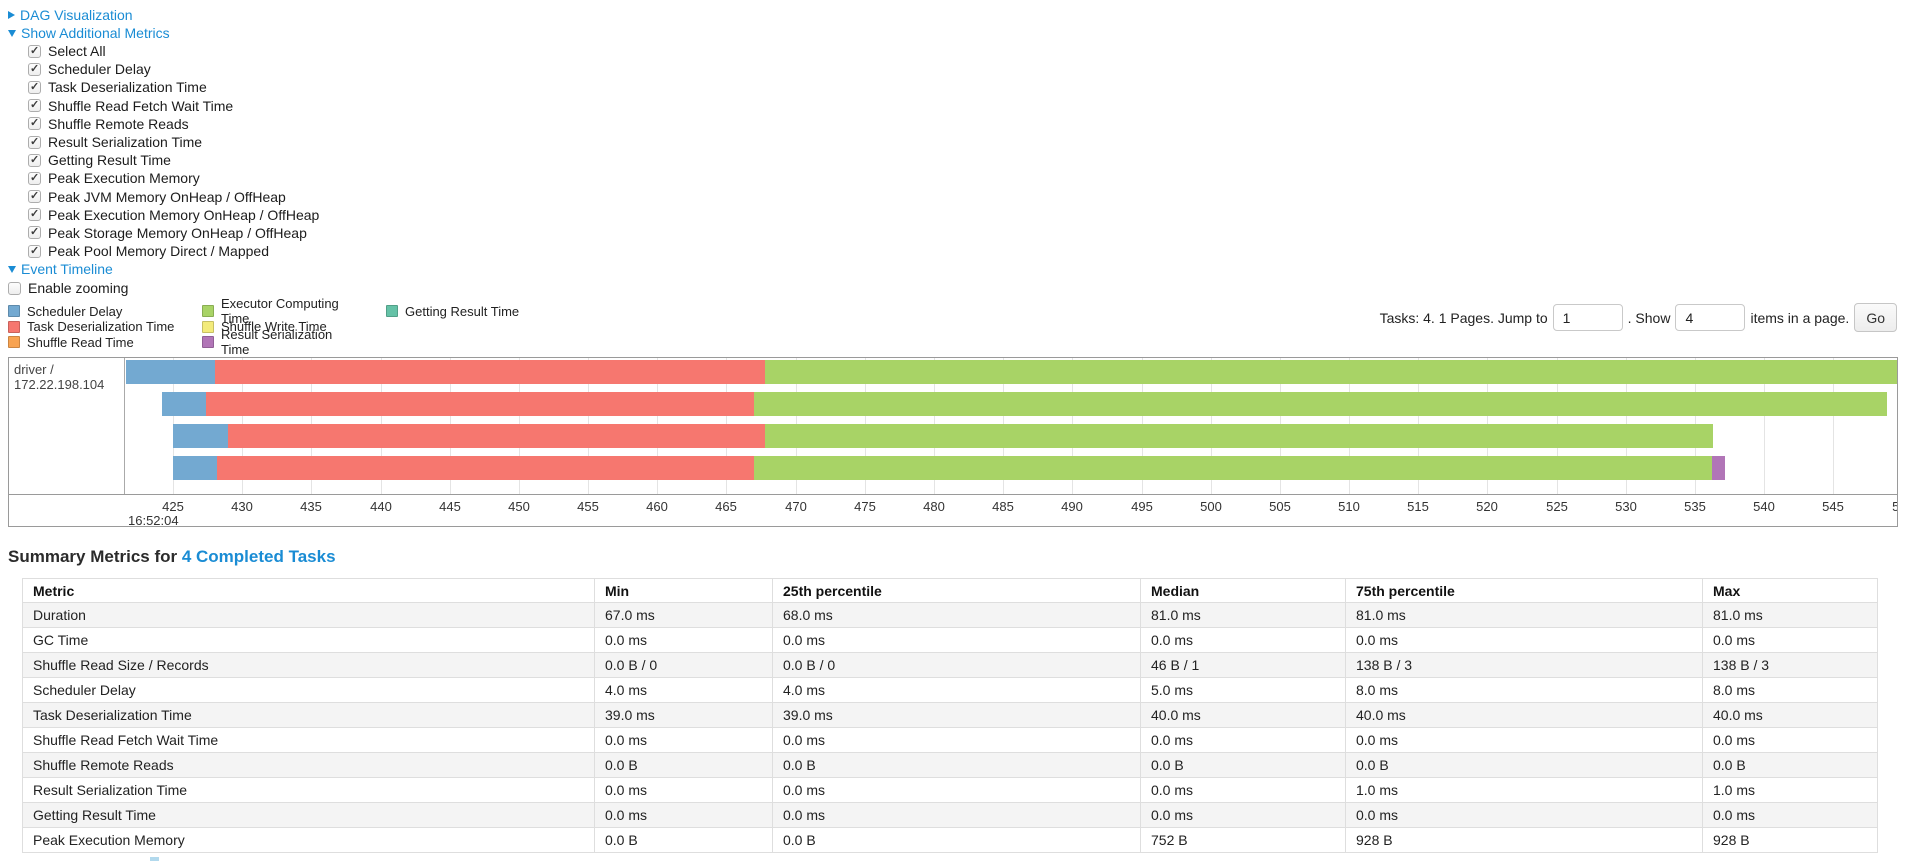 This screenshot has width=1907, height=865. Describe the element at coordinates (1349, 507) in the screenshot. I see `axis-tick-label: 510` at that location.